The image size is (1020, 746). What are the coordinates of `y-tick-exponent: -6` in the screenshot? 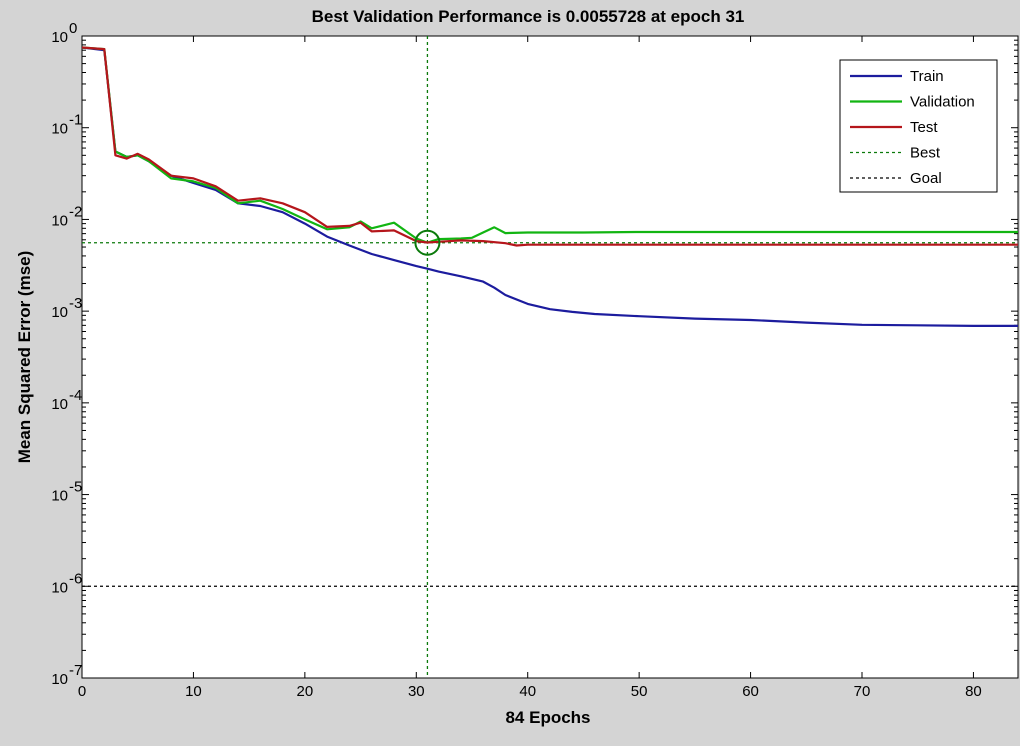 It's located at (75, 578).